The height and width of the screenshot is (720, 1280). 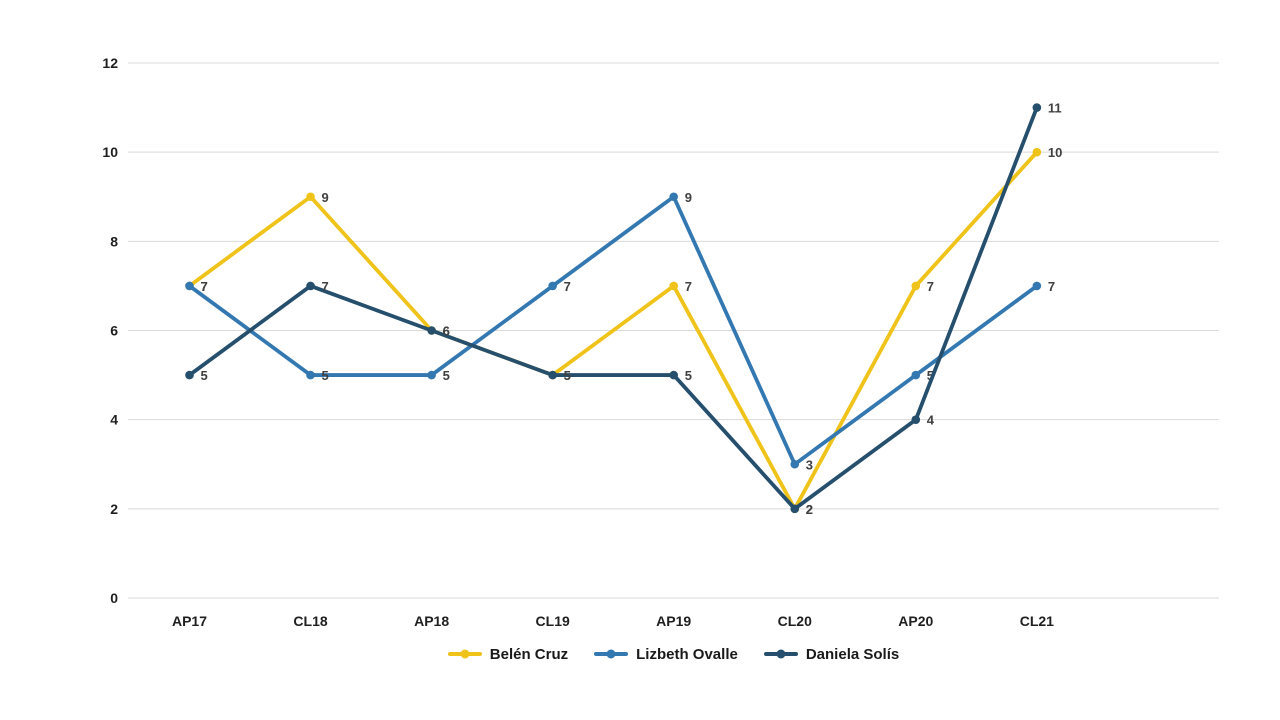 What do you see at coordinates (553, 621) in the screenshot?
I see `x-tick-label: CL19` at bounding box center [553, 621].